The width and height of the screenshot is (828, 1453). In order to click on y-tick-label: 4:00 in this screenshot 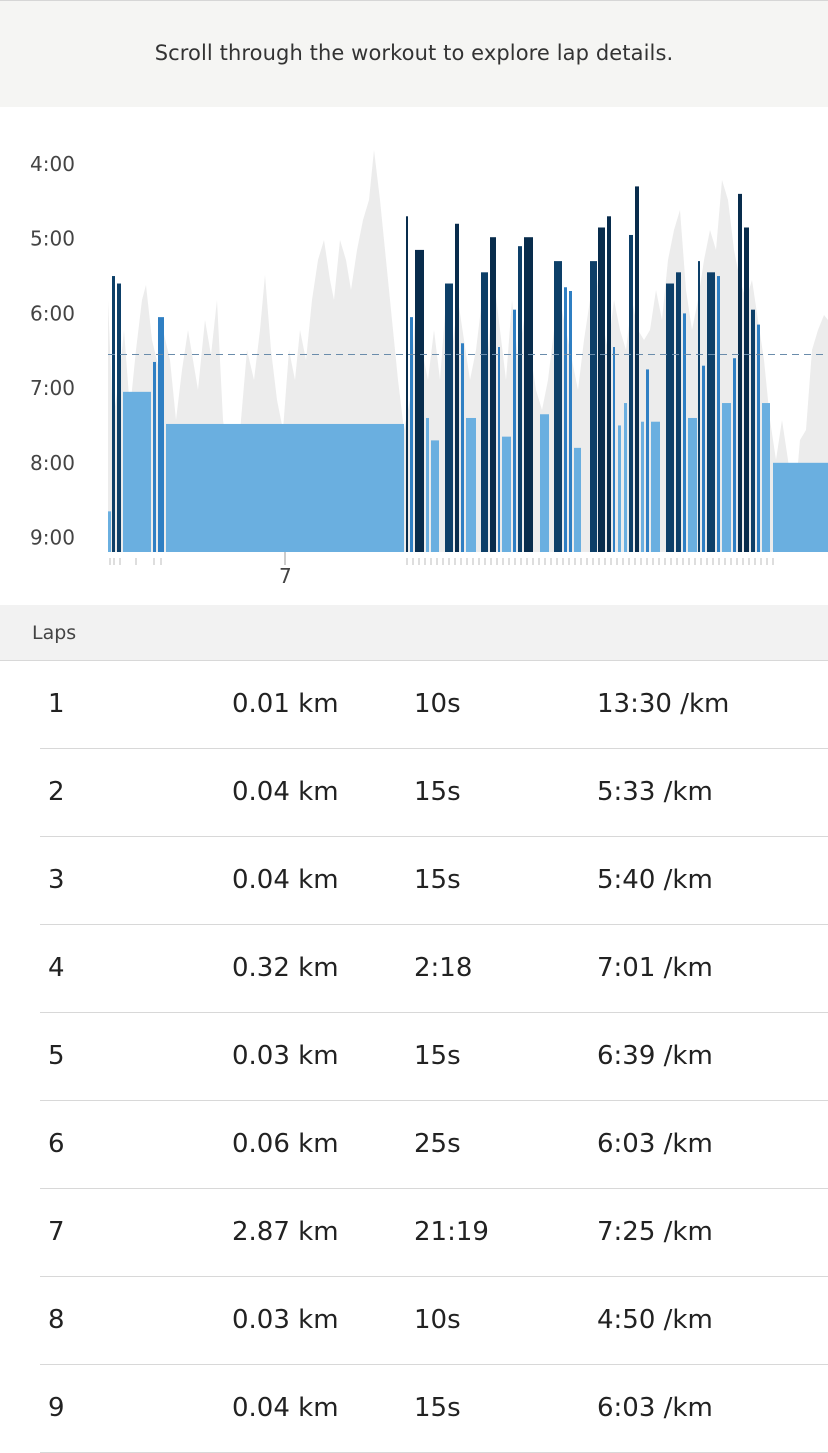, I will do `click(52, 164)`.